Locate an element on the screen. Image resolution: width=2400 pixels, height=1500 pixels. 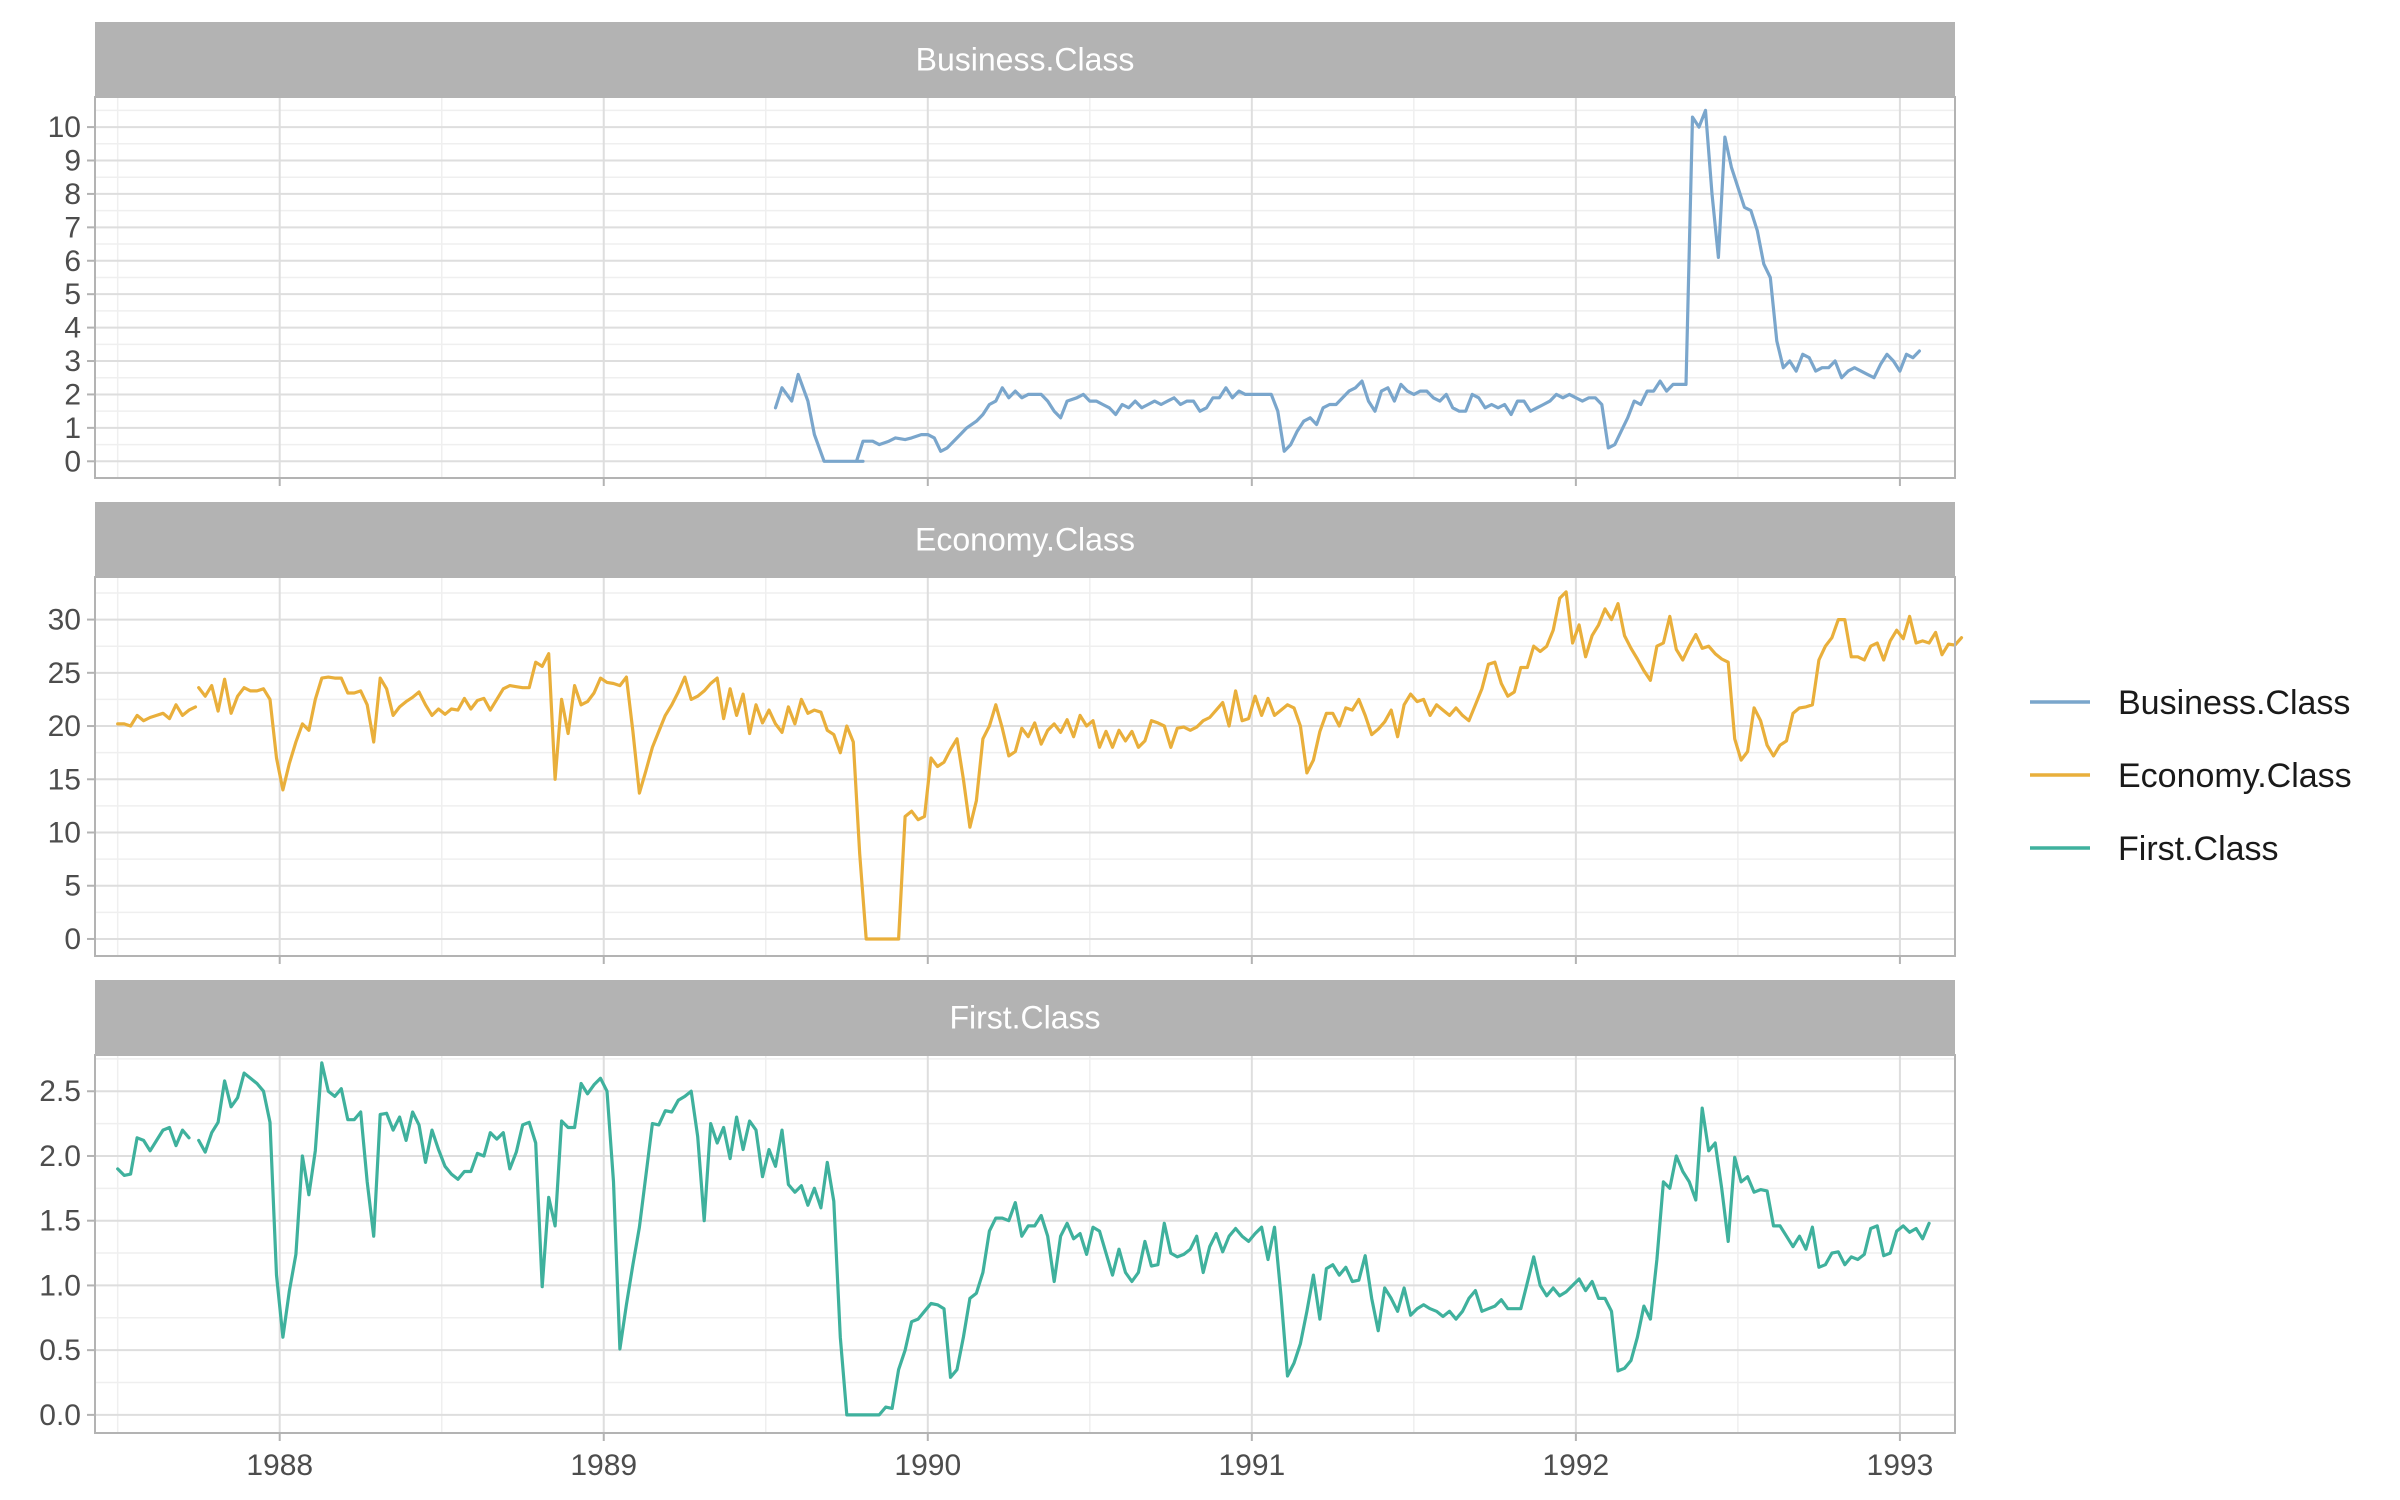
strip-label: First.Class is located at coordinates (1024, 1018).